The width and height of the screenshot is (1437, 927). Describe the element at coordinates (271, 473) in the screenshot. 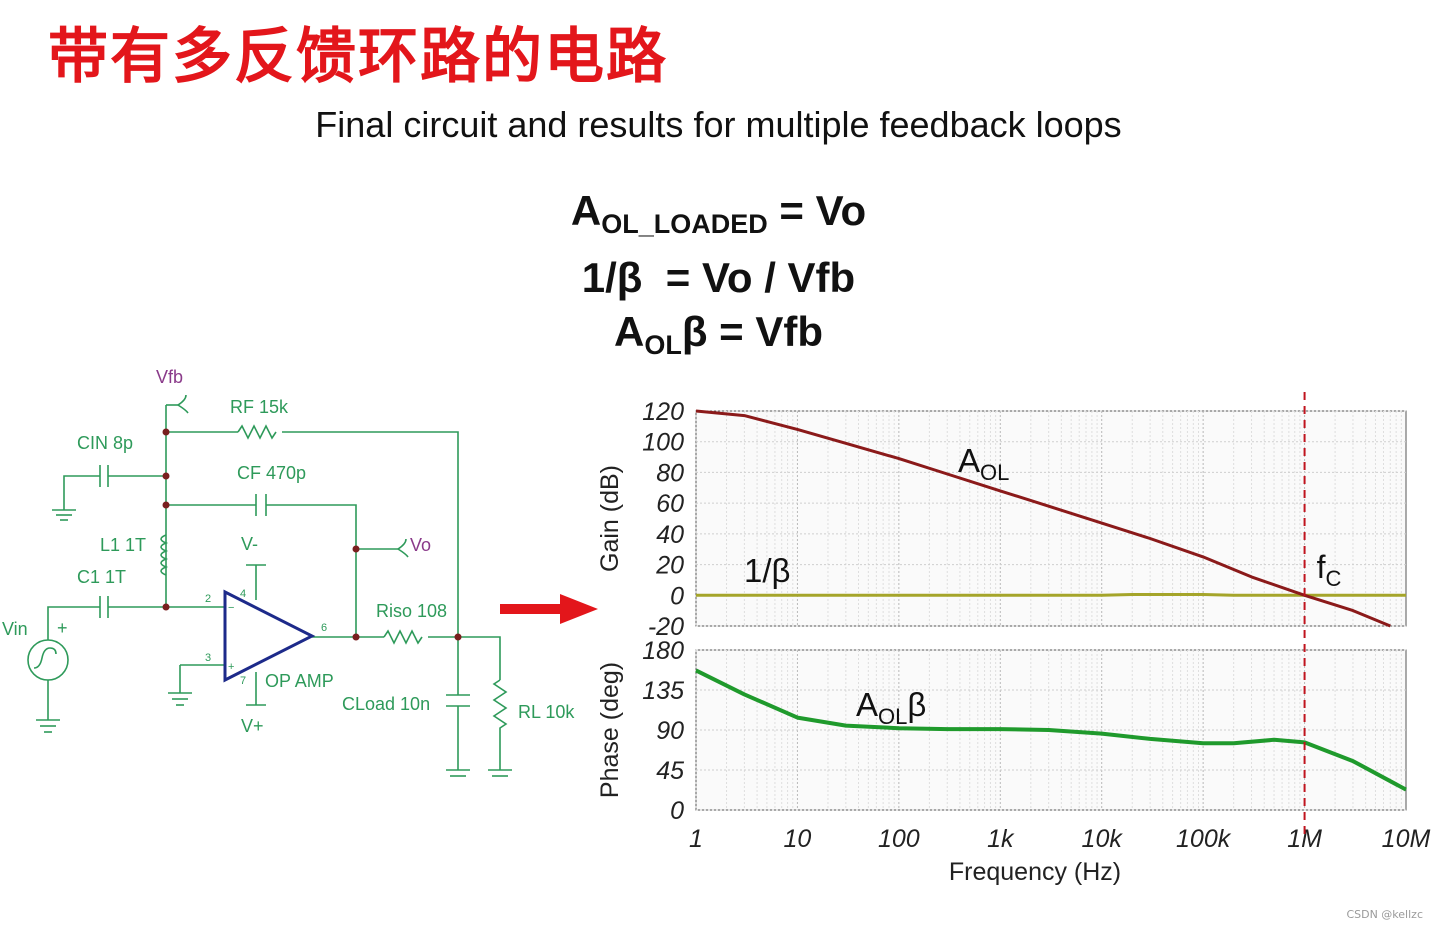

I see `label-cf: CF 470p` at that location.